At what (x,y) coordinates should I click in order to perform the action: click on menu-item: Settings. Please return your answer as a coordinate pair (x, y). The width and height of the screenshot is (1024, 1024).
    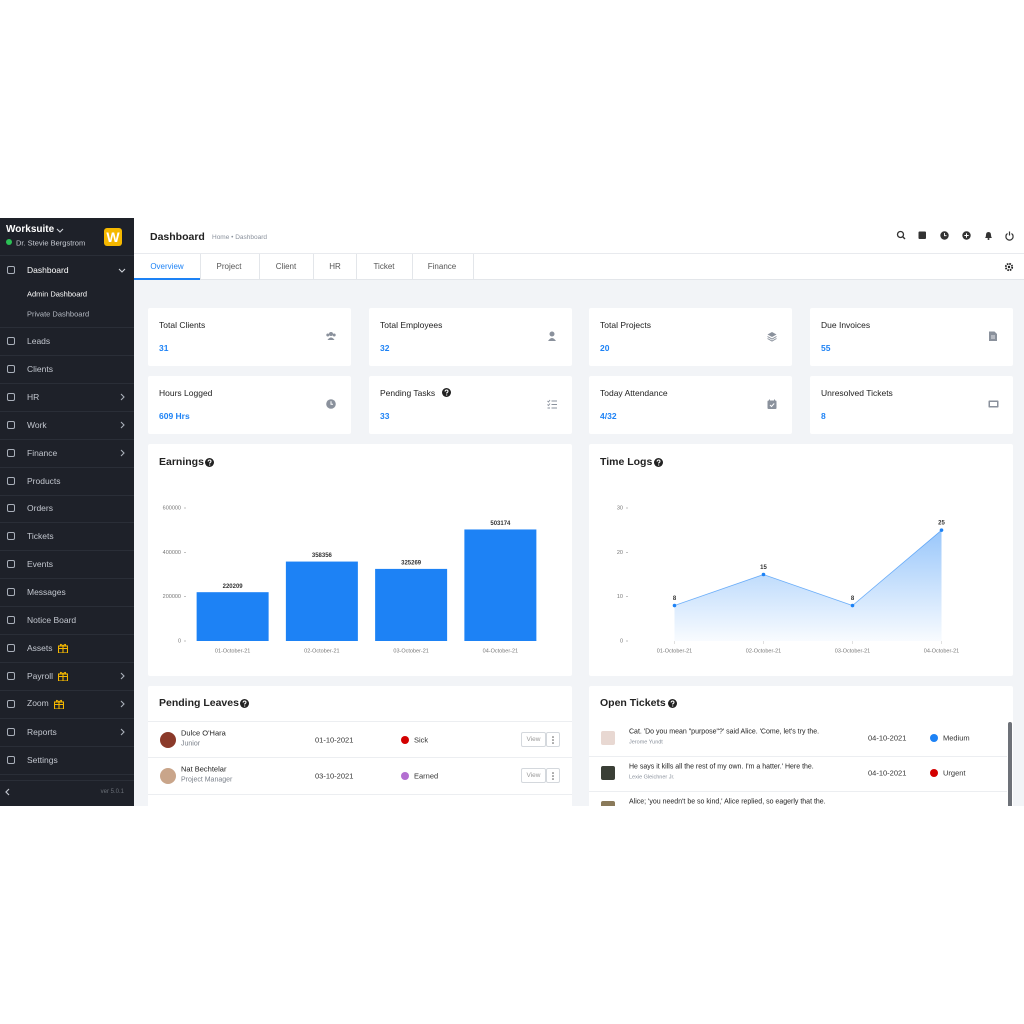
    Looking at the image, I should click on (42, 759).